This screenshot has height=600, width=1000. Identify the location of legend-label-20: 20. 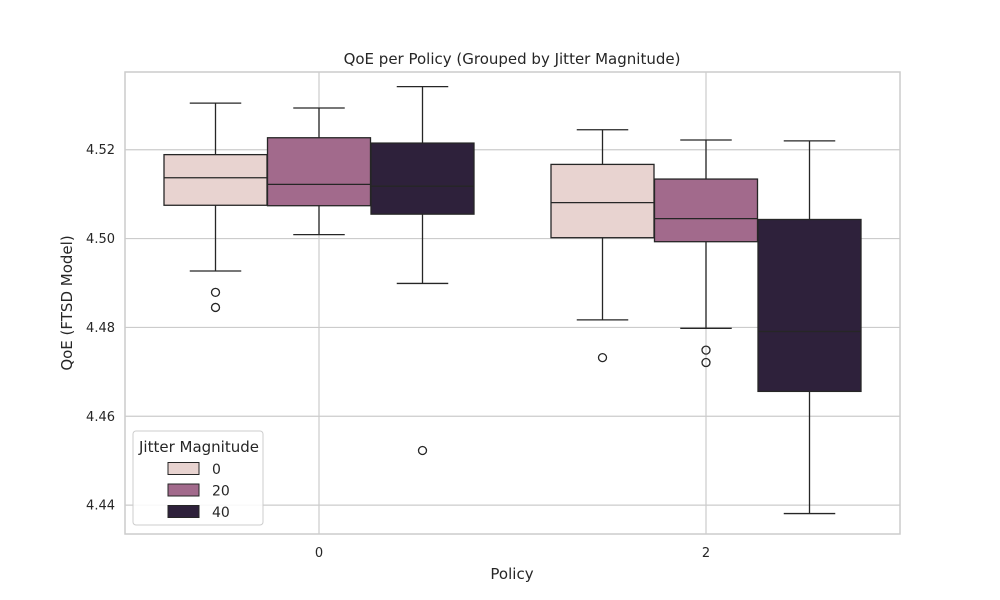
(221, 492).